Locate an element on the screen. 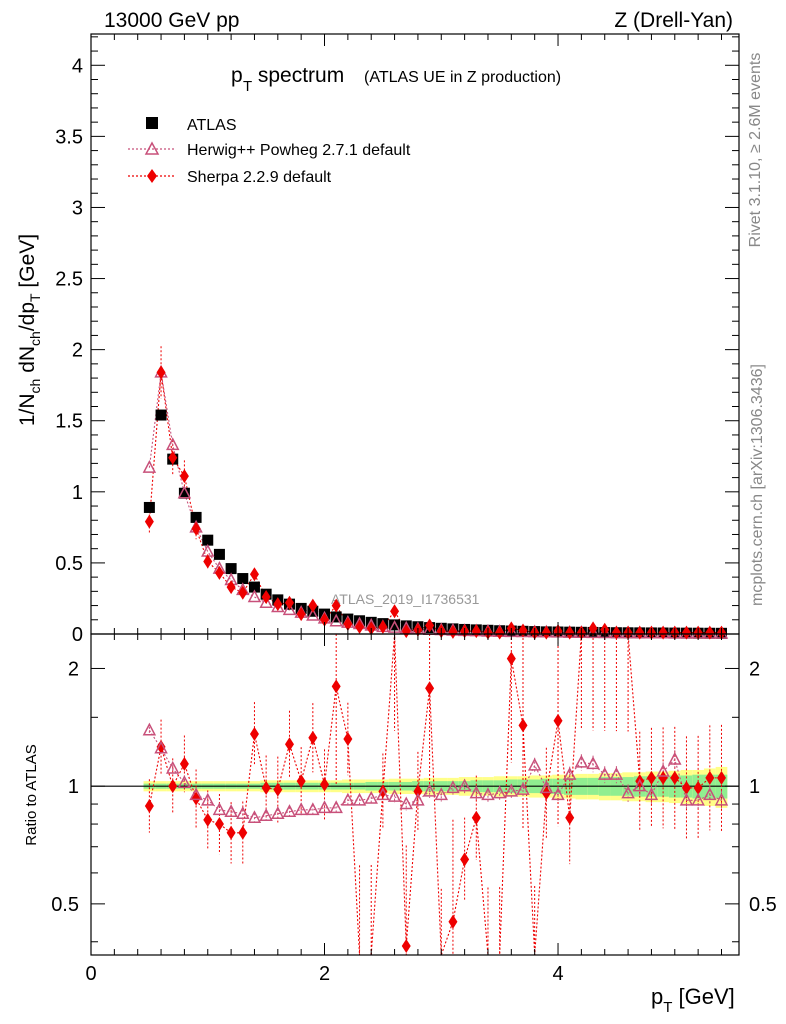 The height and width of the screenshot is (1024, 786). legend-sherpa-label: Sherpa 2.2.9 default is located at coordinates (259, 177).